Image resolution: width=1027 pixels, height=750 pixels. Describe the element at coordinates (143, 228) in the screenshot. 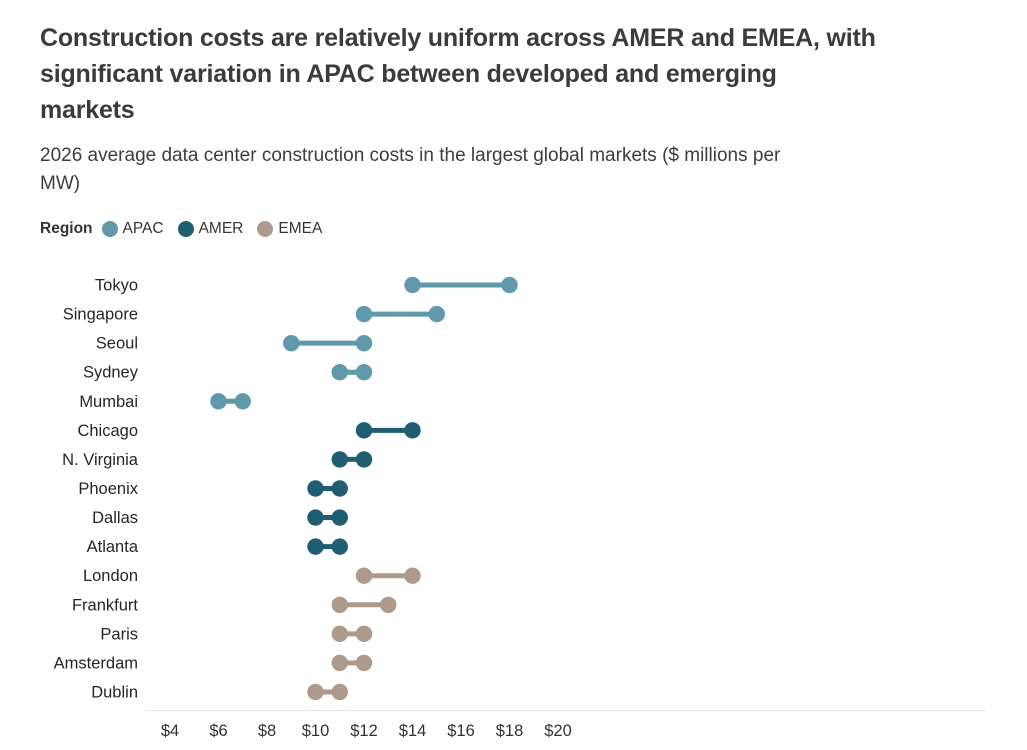

I see `legend-label: APAC` at that location.